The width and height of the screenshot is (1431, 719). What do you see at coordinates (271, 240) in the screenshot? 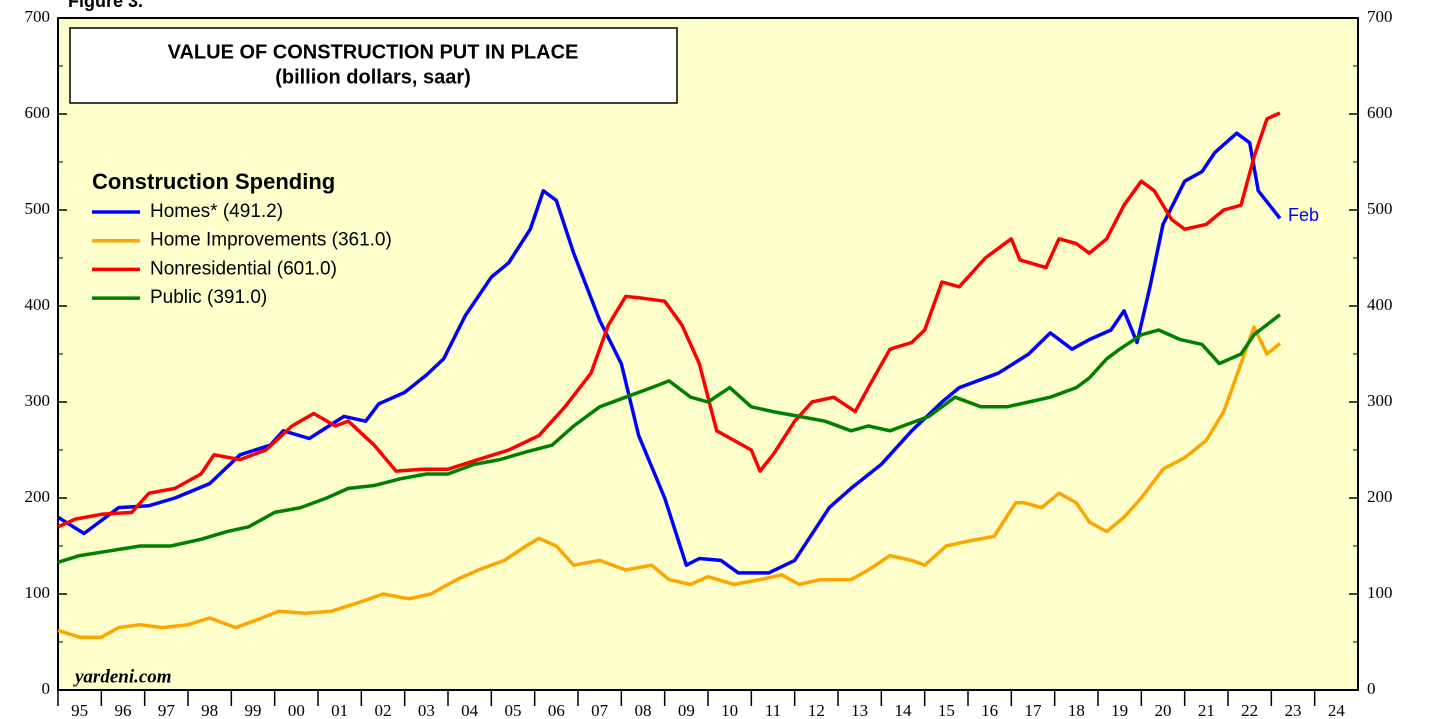
I see `legend-label: Home Improvements (361.0)` at bounding box center [271, 240].